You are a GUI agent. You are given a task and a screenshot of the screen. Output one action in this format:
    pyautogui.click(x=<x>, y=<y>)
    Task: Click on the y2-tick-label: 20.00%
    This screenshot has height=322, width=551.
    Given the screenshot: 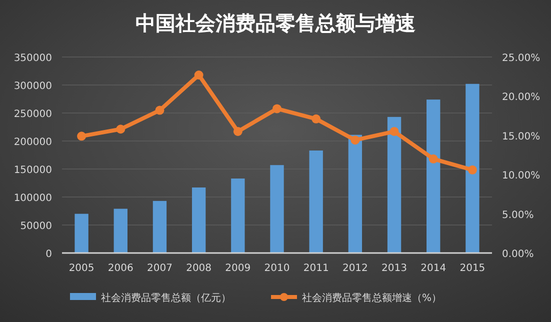 What is the action you would take?
    pyautogui.click(x=521, y=98)
    